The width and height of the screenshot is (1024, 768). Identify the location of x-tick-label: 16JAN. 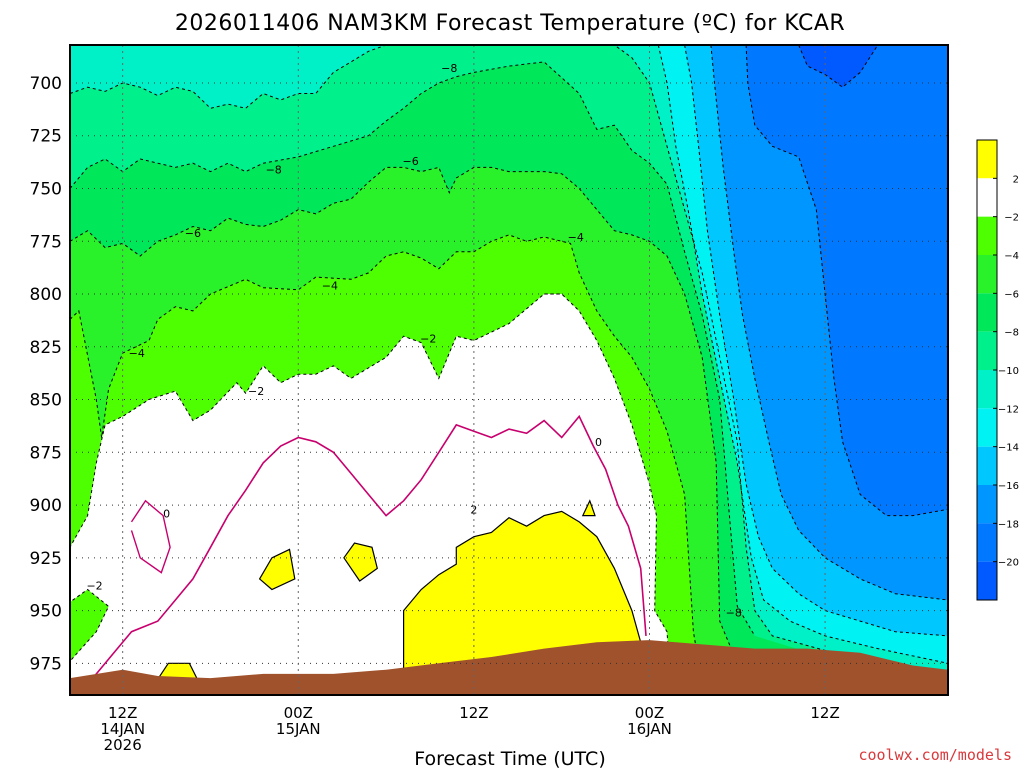
(649, 729).